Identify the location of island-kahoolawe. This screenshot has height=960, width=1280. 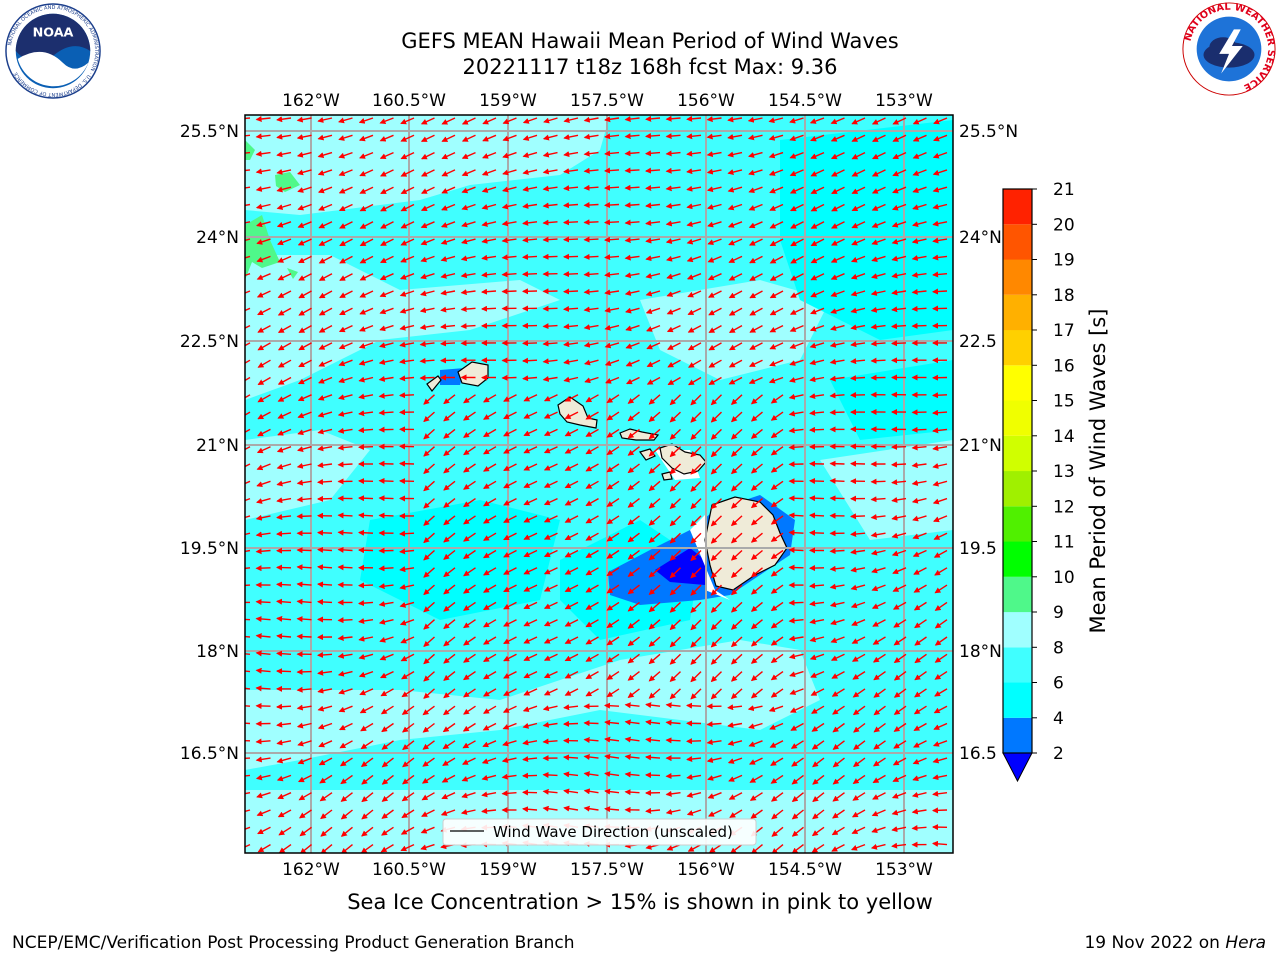
(667, 476).